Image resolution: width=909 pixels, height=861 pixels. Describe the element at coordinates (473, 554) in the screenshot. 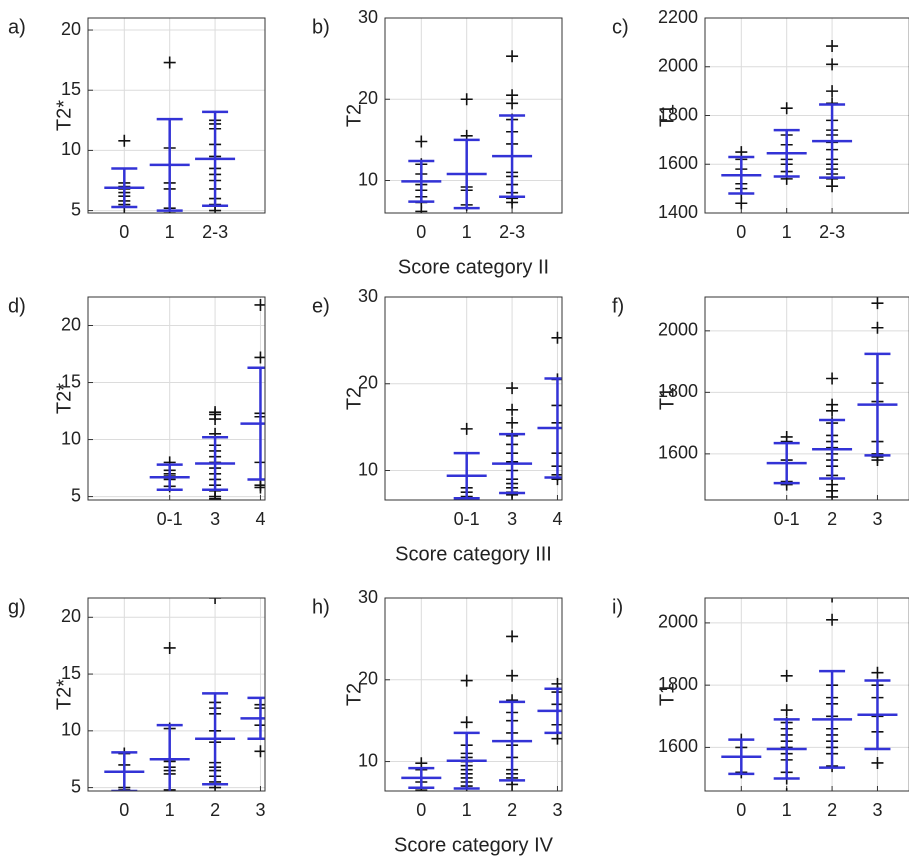

I see `x-axis-label: Score category III` at that location.